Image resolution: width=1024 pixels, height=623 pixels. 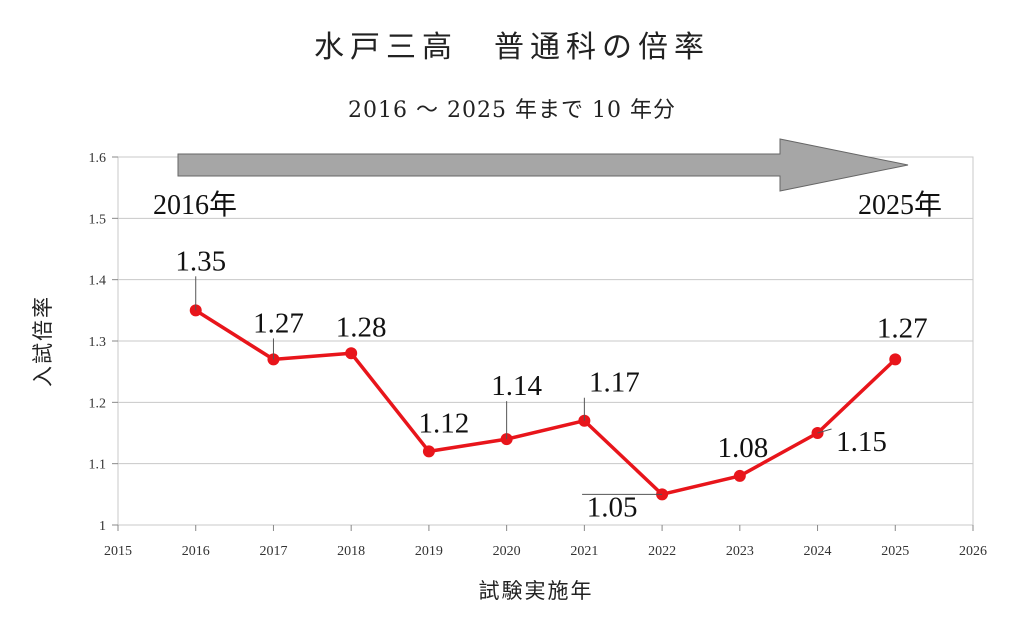 I want to click on chart-subtitle: 2016 〜 2025 年まで 10 年分, so click(x=512, y=110).